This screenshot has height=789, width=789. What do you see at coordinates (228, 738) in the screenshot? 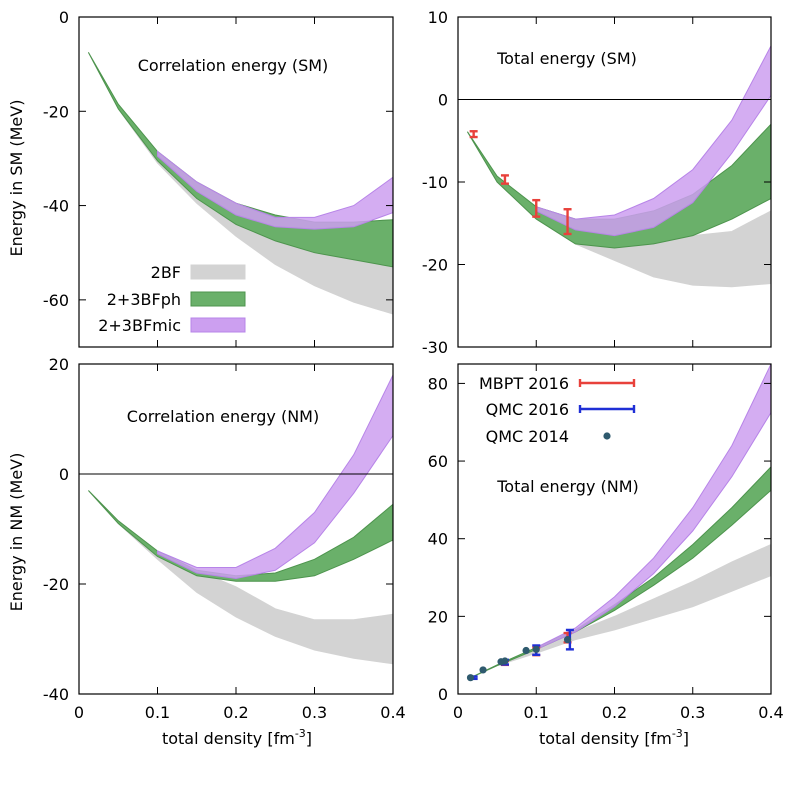
I see `x-axis-label-left-main: total density [fm` at bounding box center [228, 738].